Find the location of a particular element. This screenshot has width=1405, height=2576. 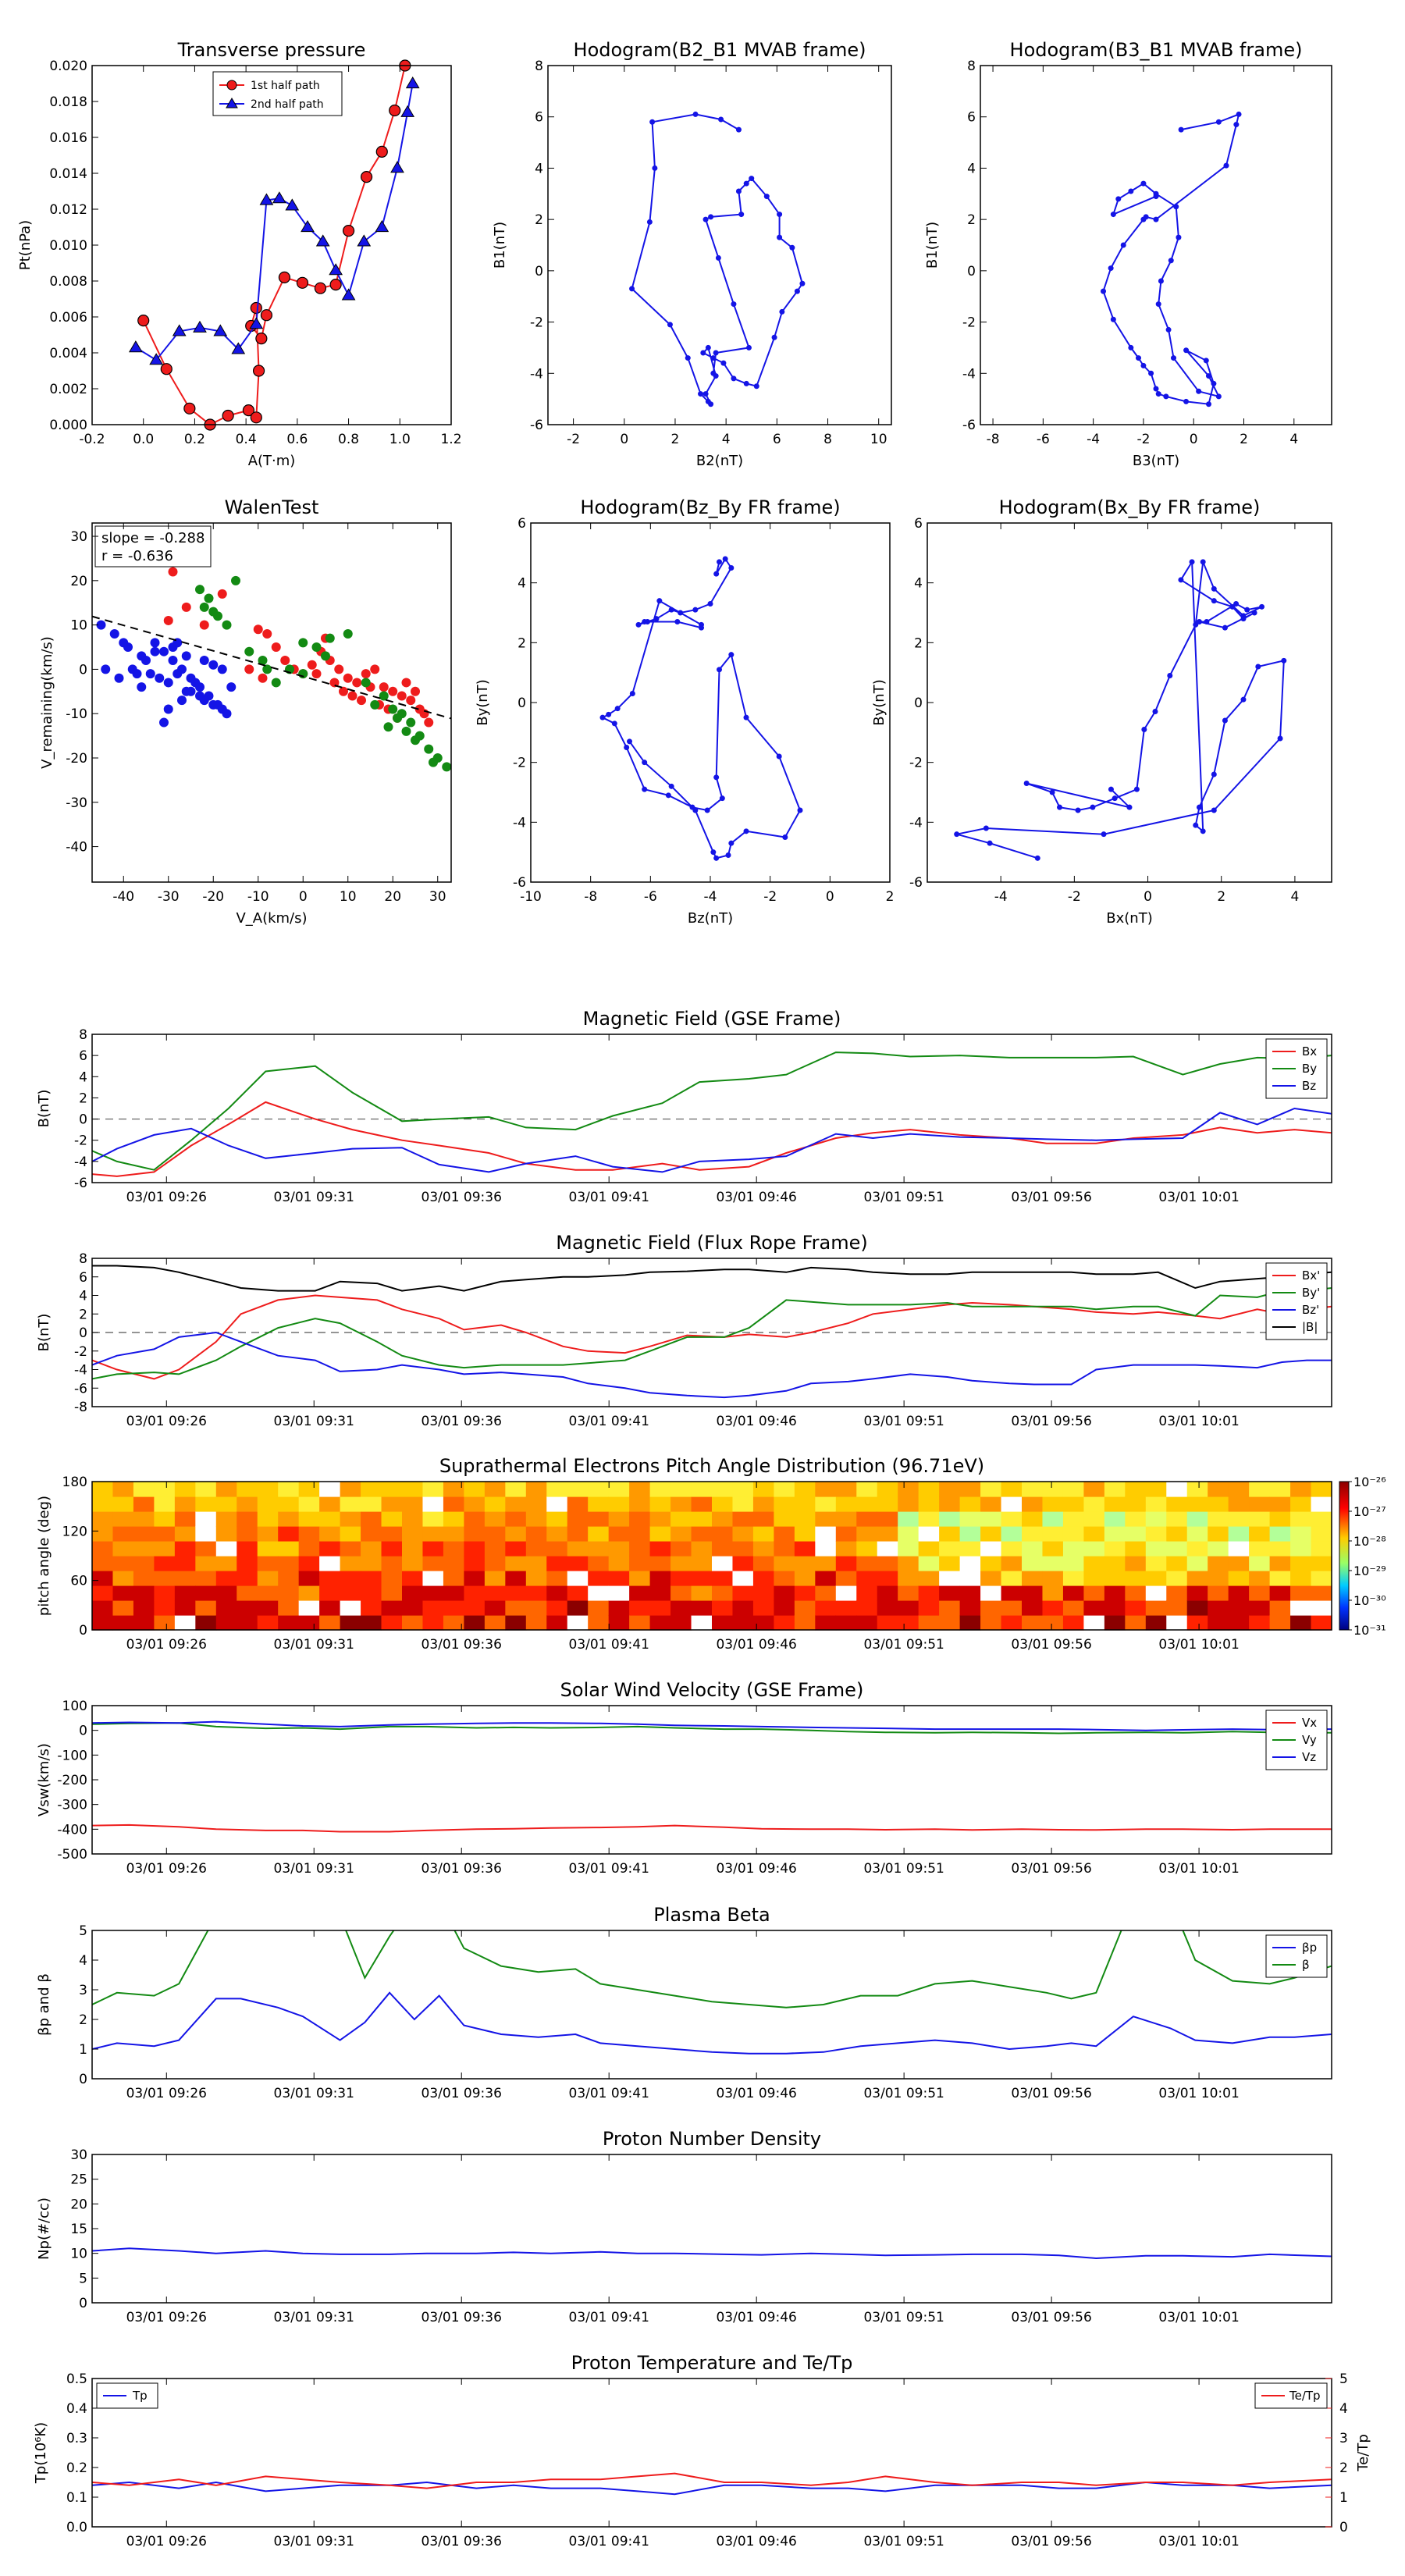

pad-xtick-label: 03/01 09:51 is located at coordinates (903, 1645).